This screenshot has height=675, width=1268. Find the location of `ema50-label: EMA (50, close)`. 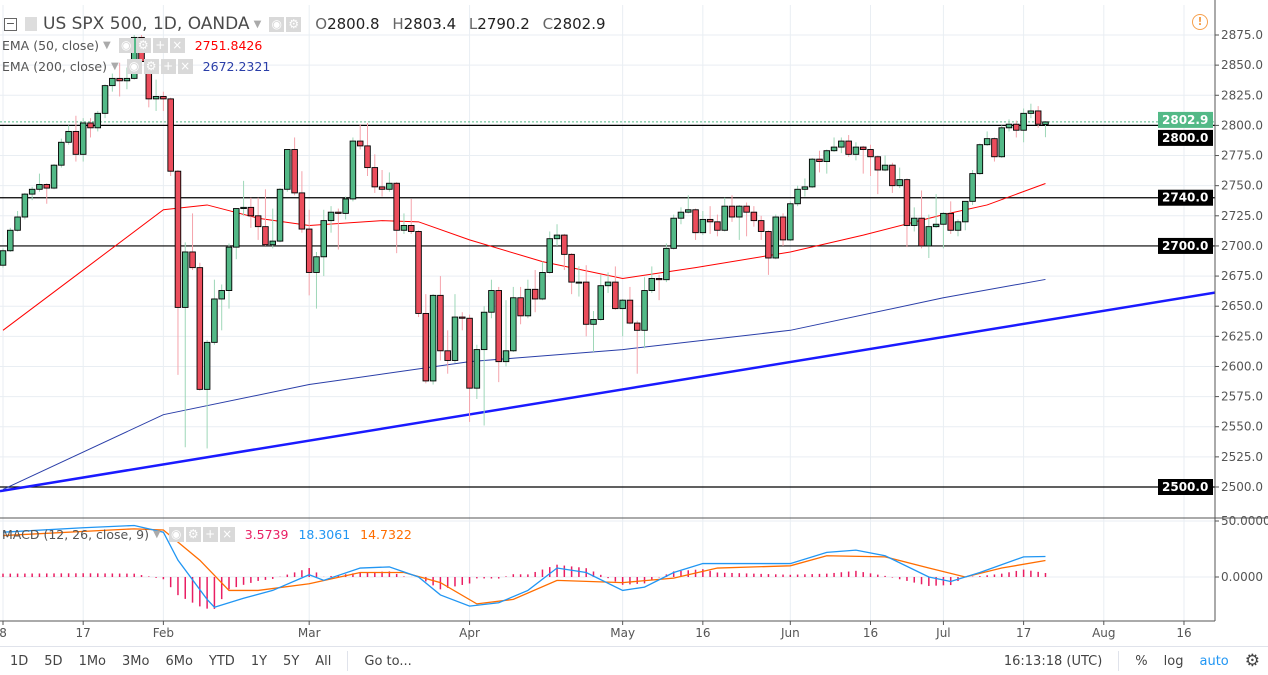

ema50-label: EMA (50, close) is located at coordinates (51, 45).